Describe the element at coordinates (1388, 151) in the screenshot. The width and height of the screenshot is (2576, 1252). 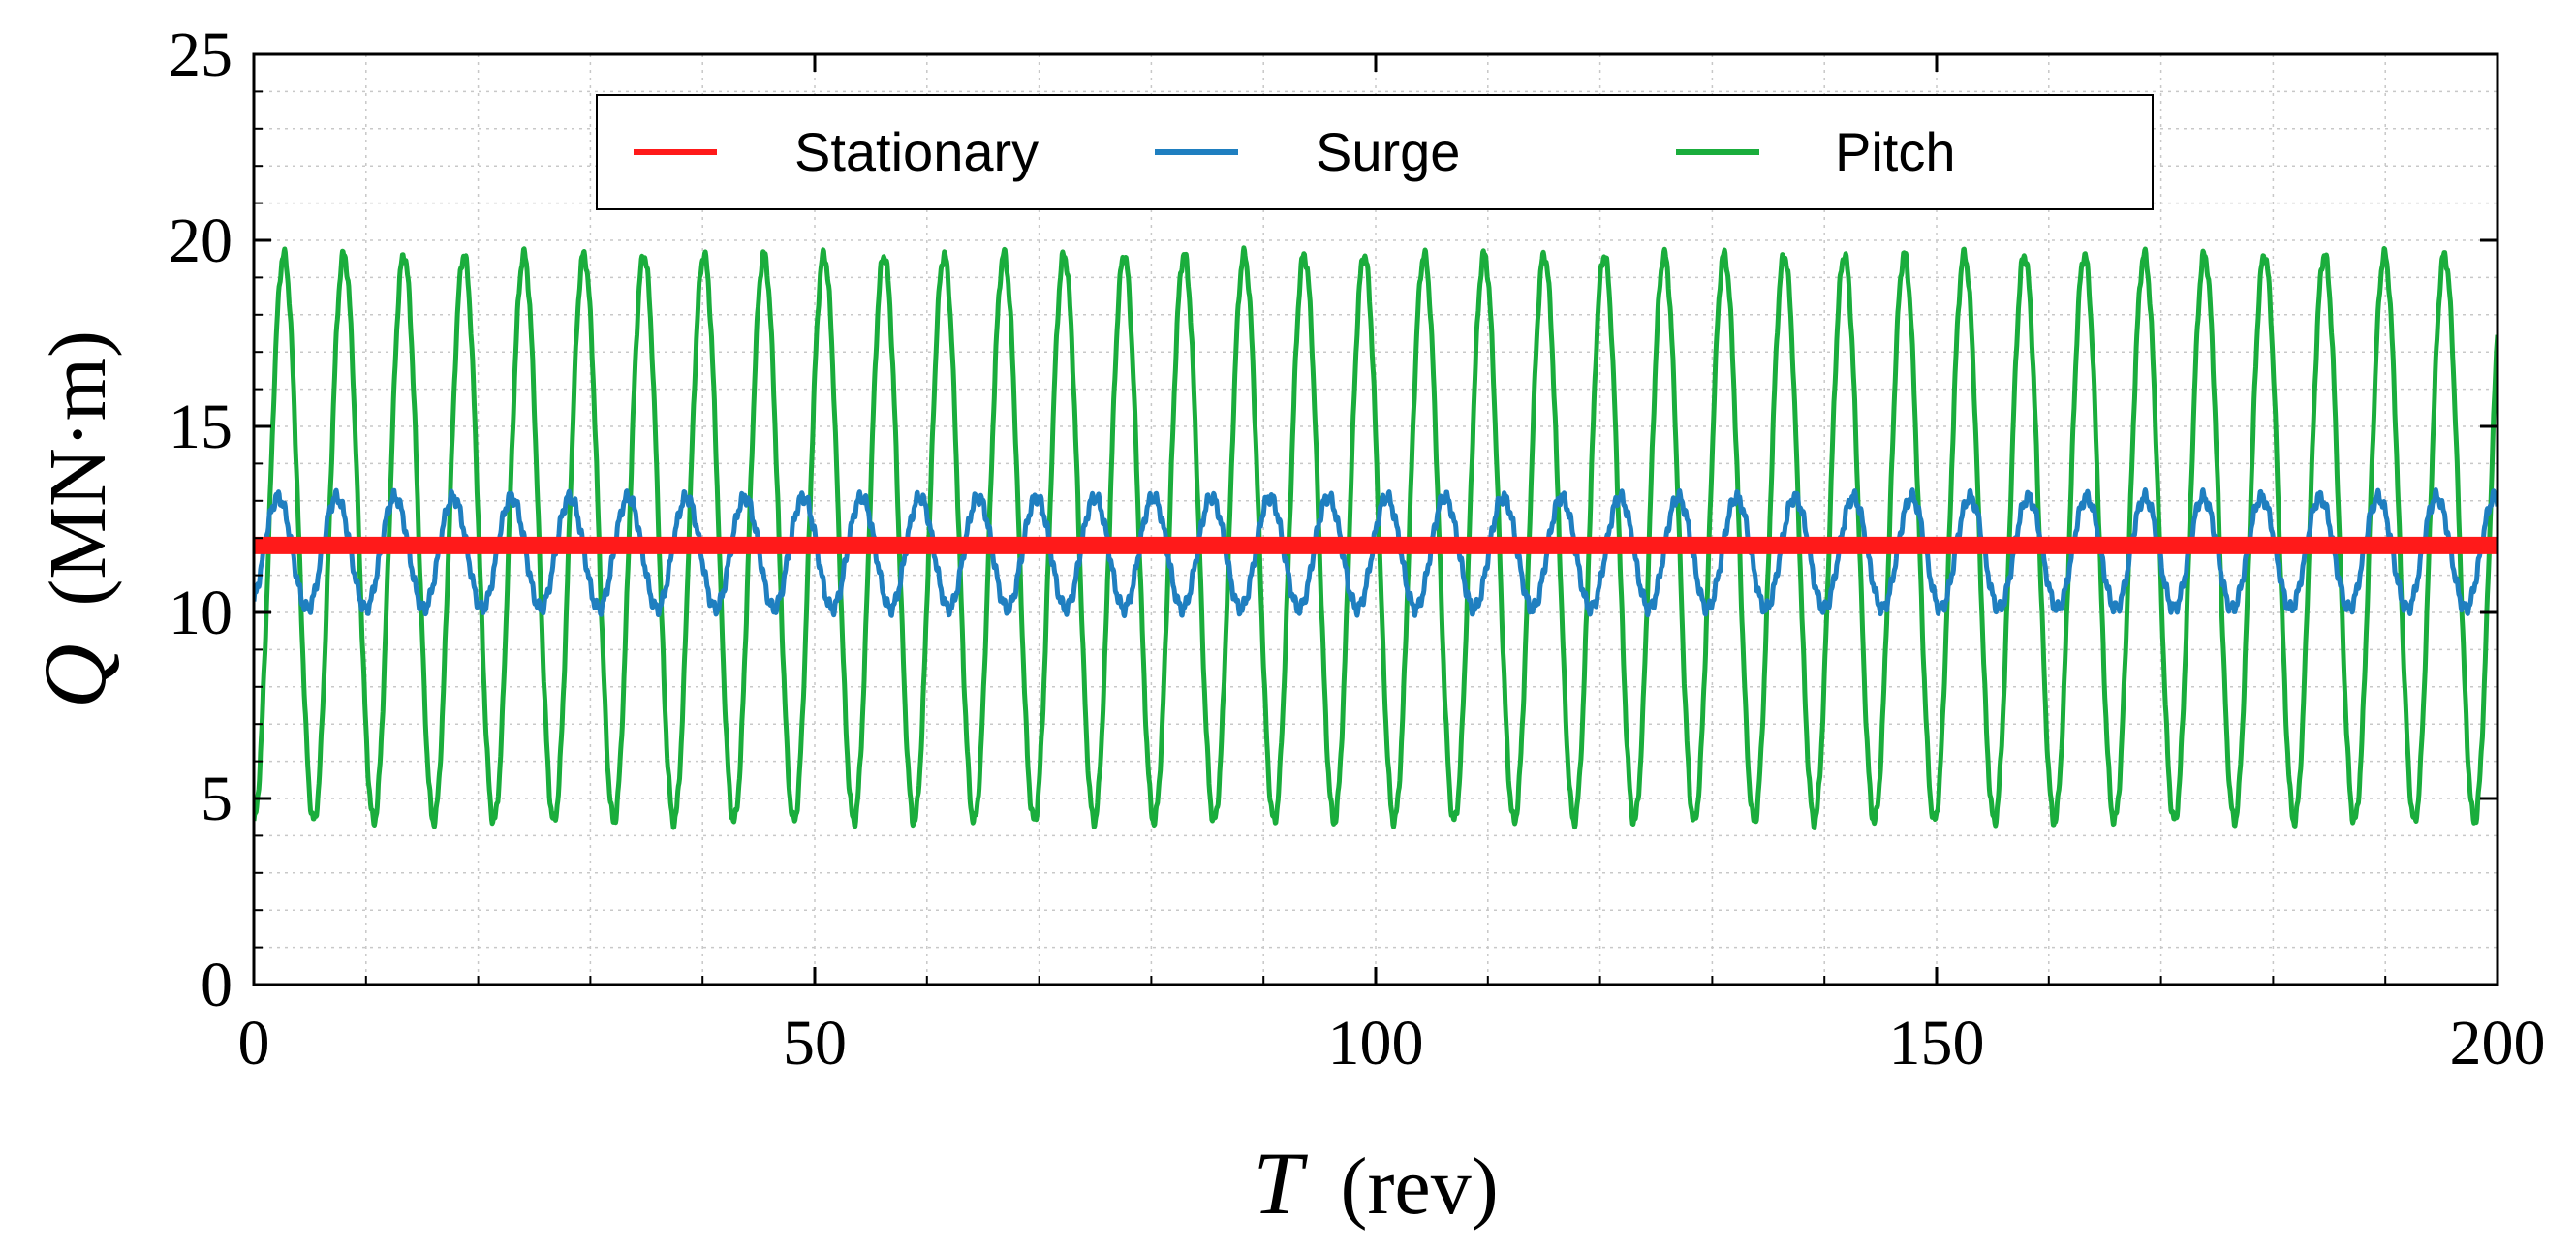
I see `legend-label-surge: Surge` at that location.